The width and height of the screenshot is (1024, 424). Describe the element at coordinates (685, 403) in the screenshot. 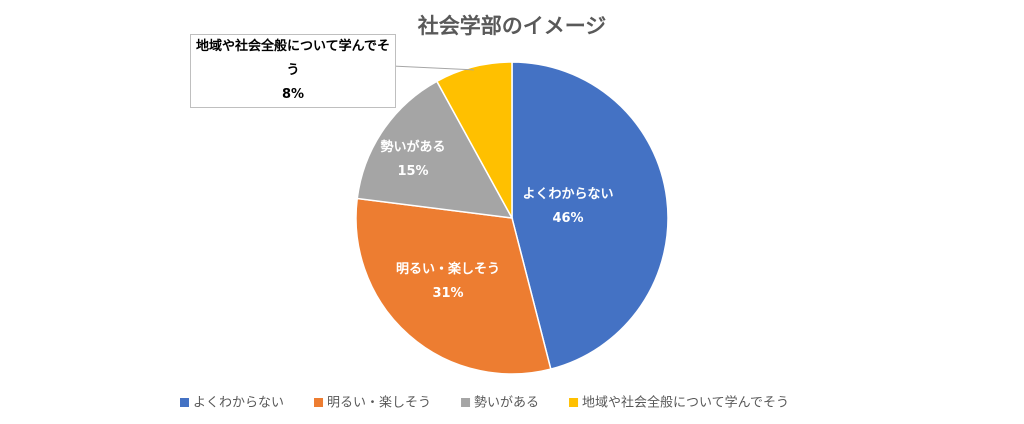

I see `legend-label: 地域や社会全般について学んでそう` at that location.